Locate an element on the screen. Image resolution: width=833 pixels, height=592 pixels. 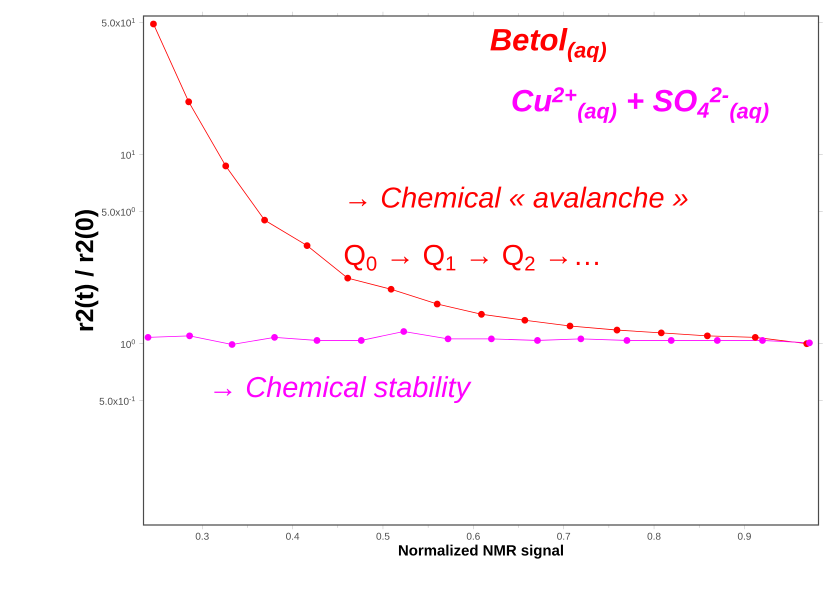
y-tick-label: 5.0x10$^{0}$ is located at coordinates (118, 211).